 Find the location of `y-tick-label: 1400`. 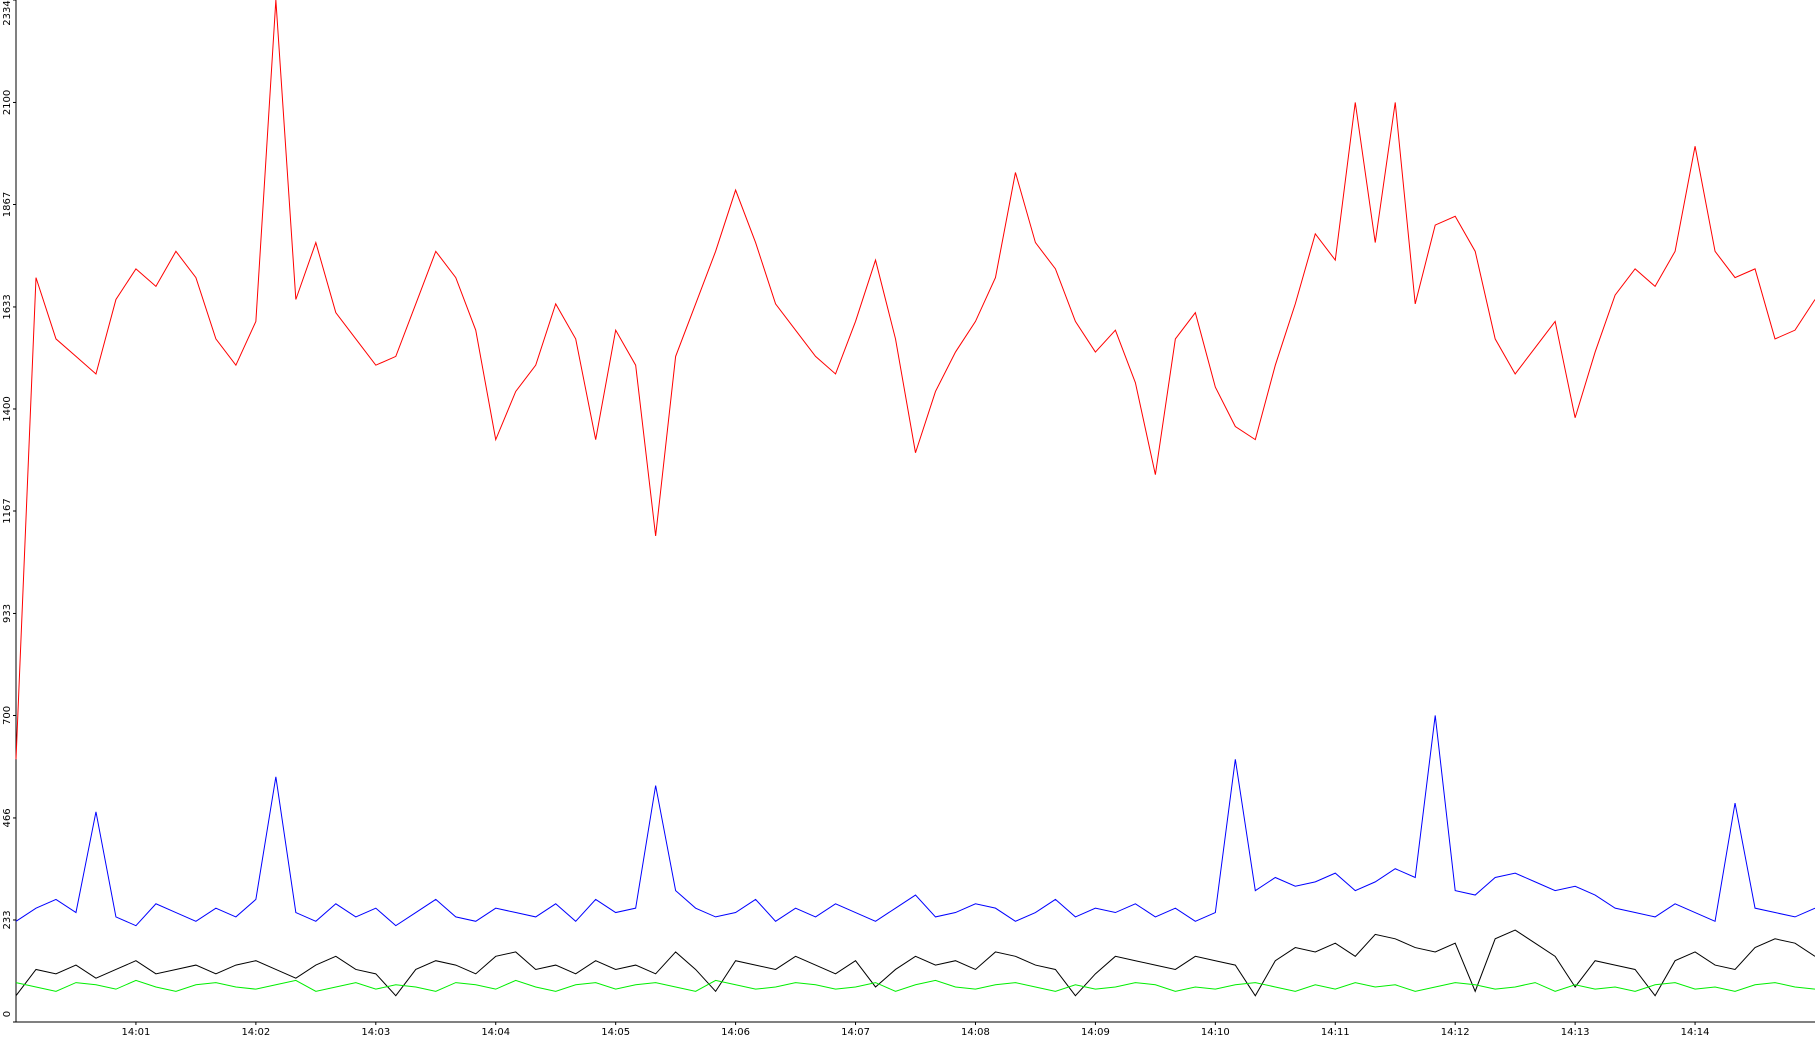

y-tick-label: 1400 is located at coordinates (7, 408).